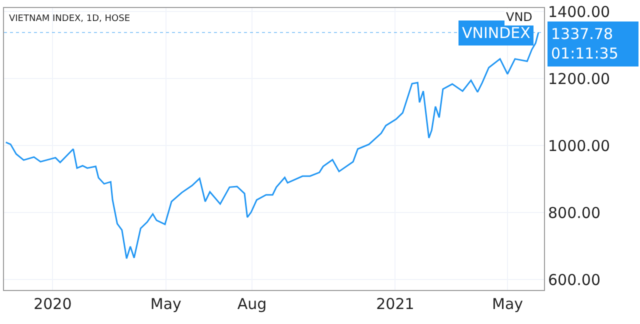 This screenshot has height=324, width=640. What do you see at coordinates (584, 53) in the screenshot?
I see `text: 01:11:35` at bounding box center [584, 53].